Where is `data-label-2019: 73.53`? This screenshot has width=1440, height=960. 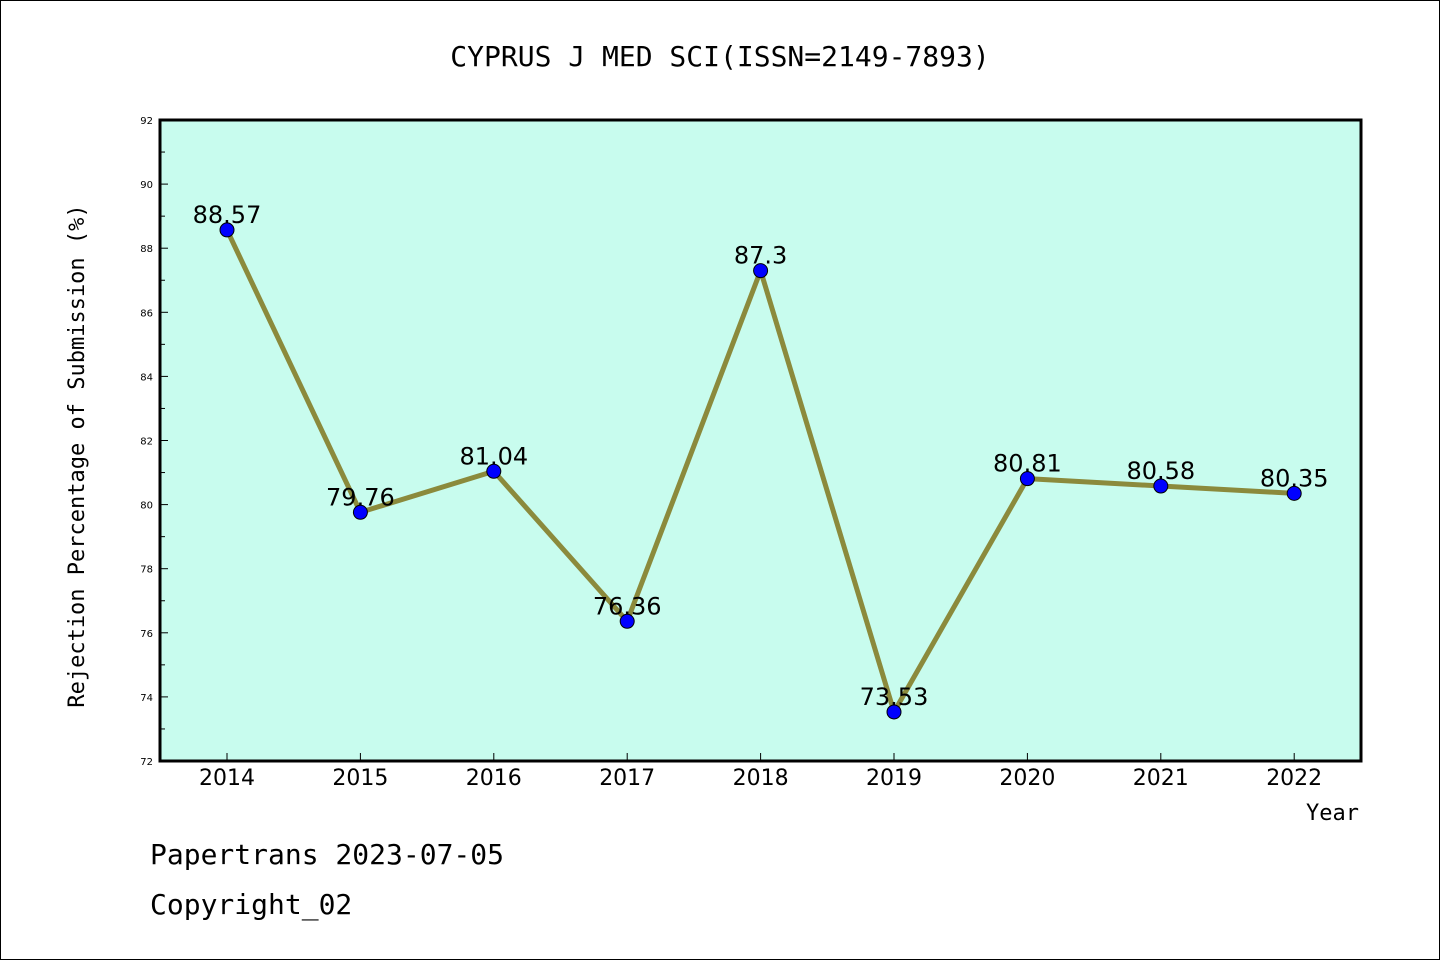
data-label-2019: 73.53 is located at coordinates (894, 697).